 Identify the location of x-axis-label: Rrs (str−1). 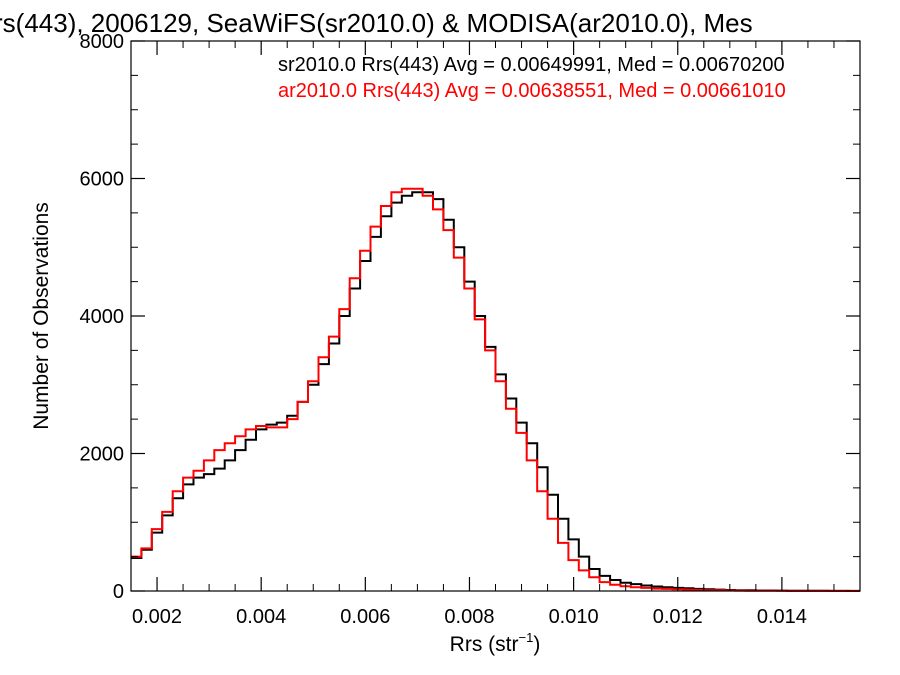
(495, 643).